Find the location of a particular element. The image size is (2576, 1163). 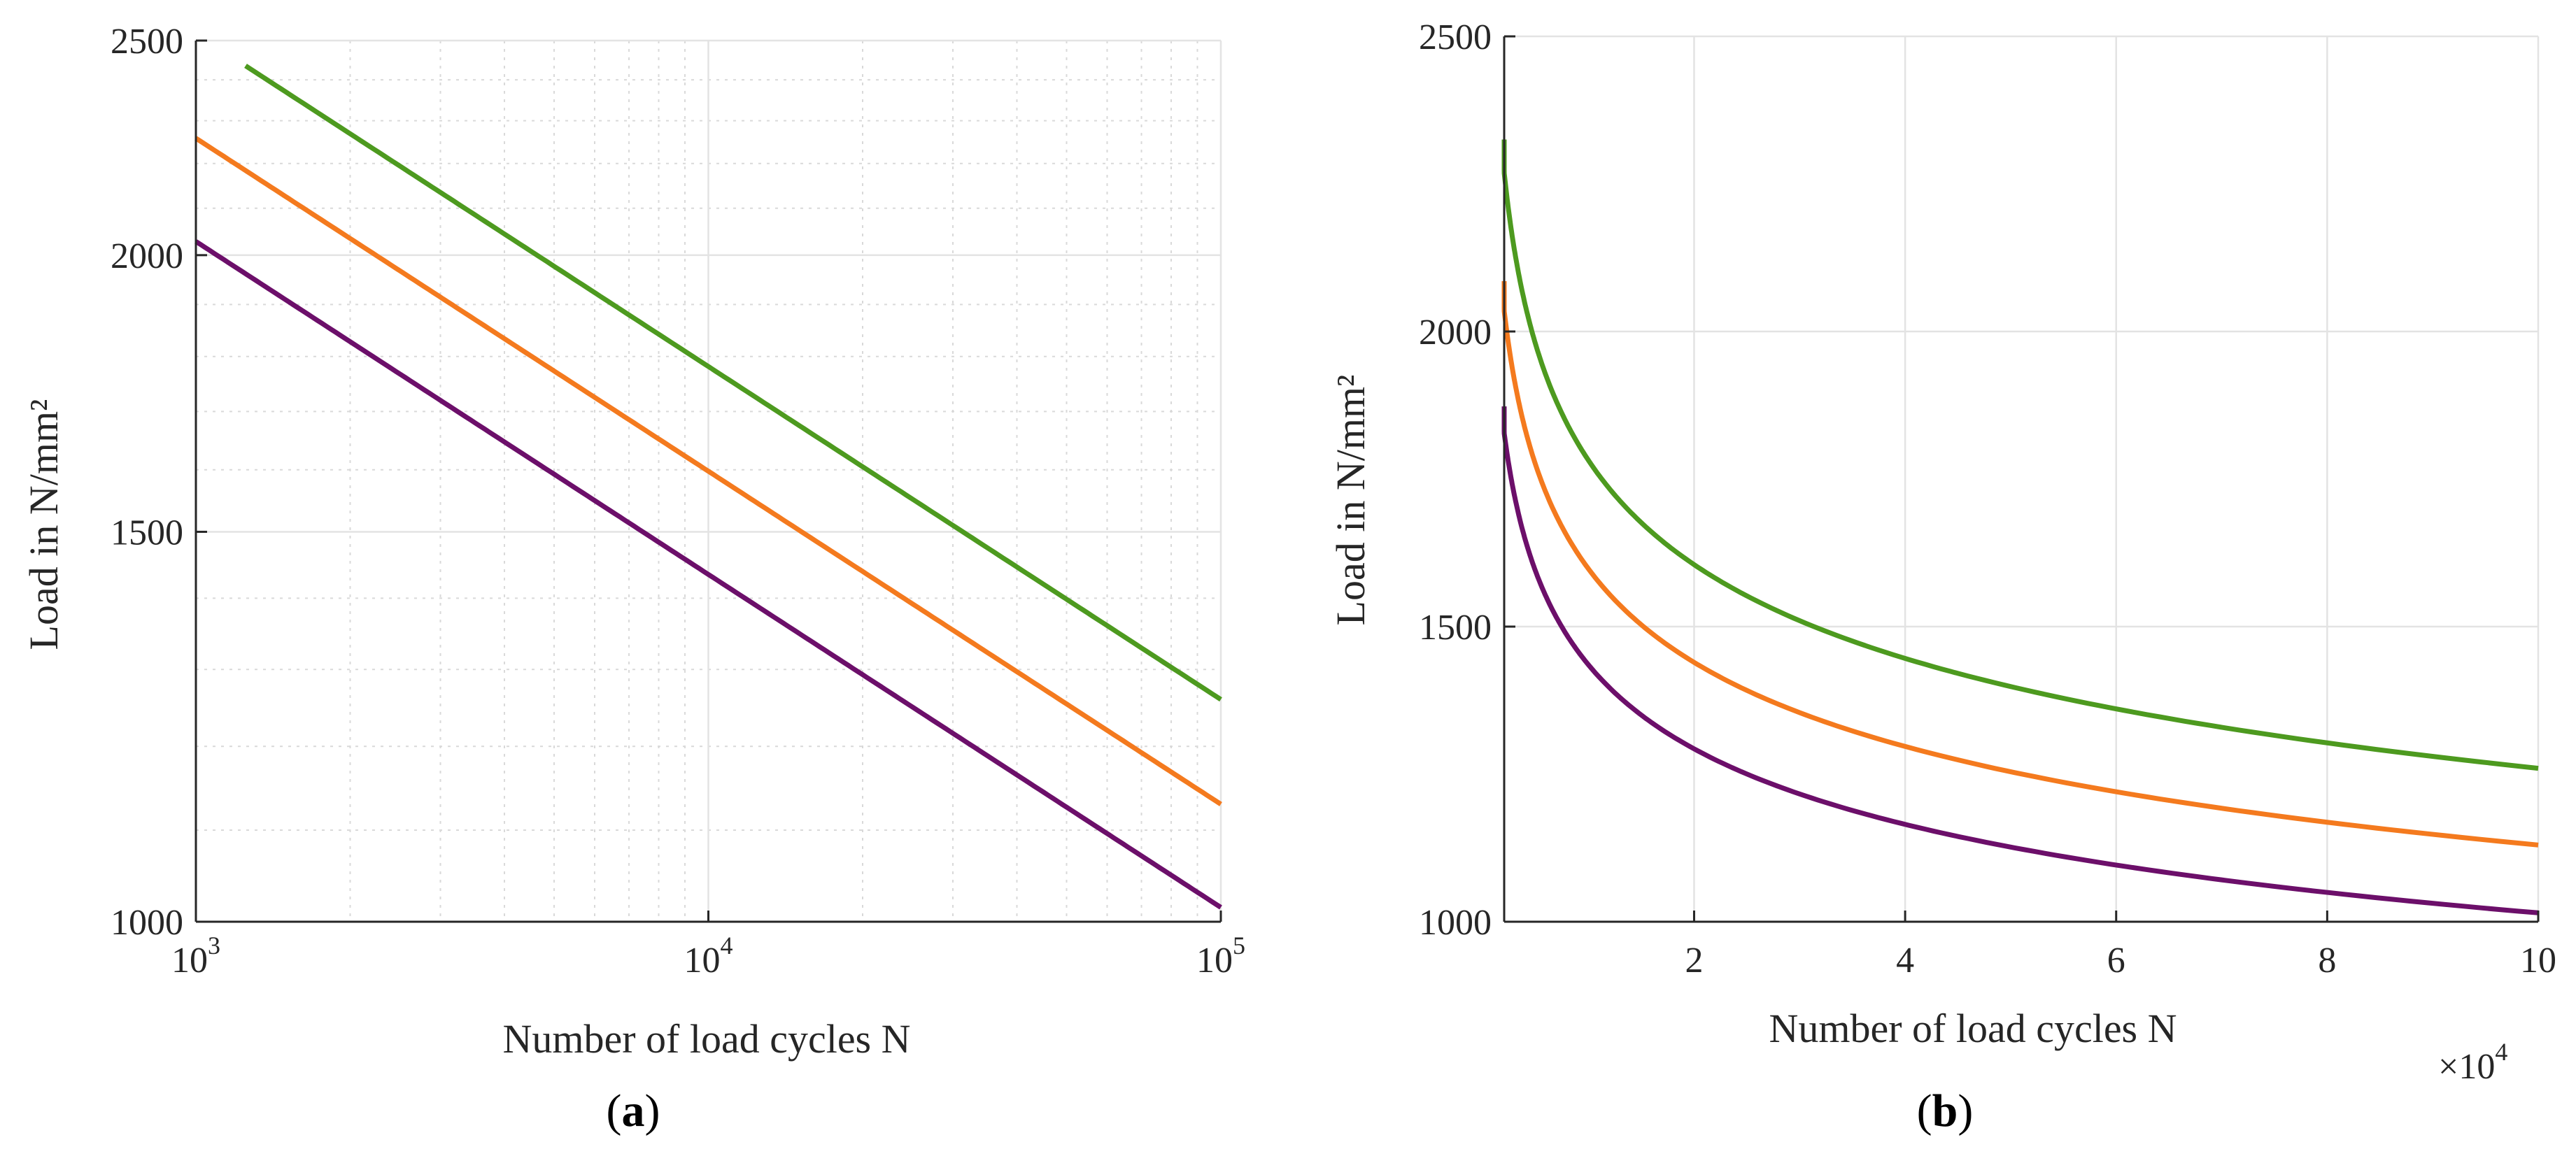

x-tick-label: 10⁴ is located at coordinates (708, 956).